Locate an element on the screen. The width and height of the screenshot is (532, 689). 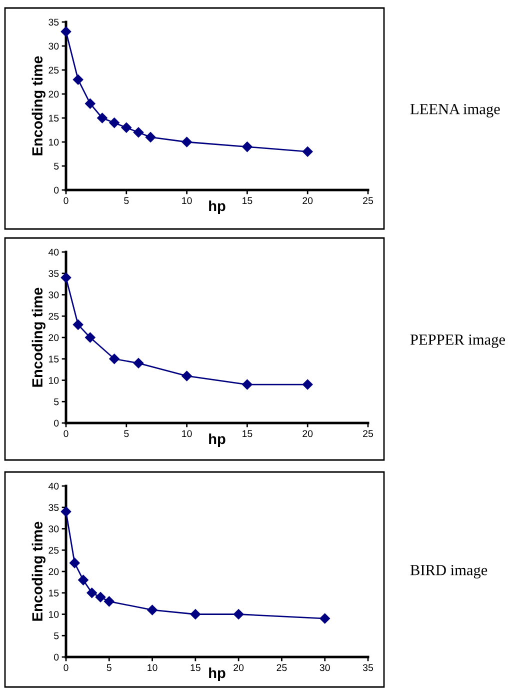
x-tick-label: 30 is located at coordinates (325, 668).